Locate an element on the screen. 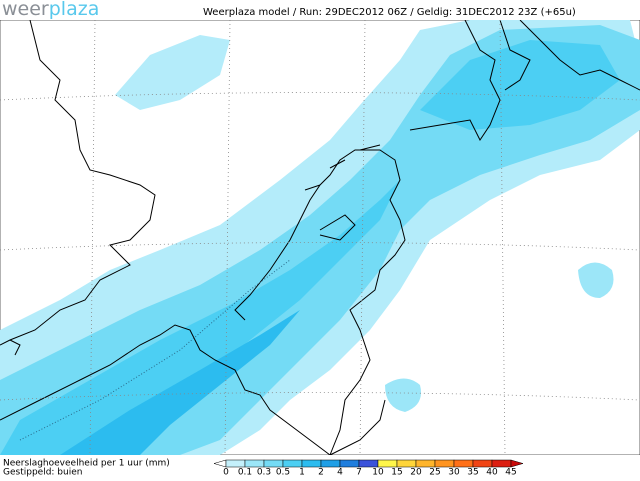 The image size is (640, 481). scale-label: 25 is located at coordinates (434, 473).